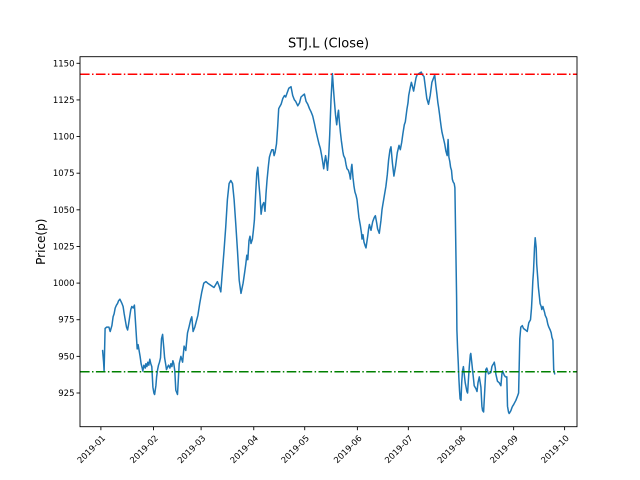  I want to click on y-tick-label: 1075, so click(64, 174).